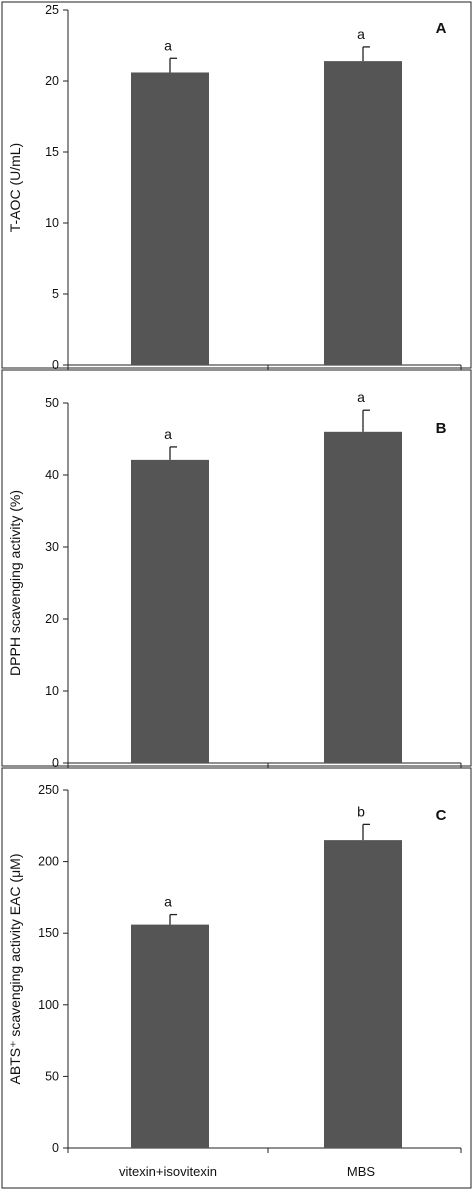 The width and height of the screenshot is (474, 1191). What do you see at coordinates (168, 1171) in the screenshot?
I see `category-label-1: vitexin+isovitexin` at bounding box center [168, 1171].